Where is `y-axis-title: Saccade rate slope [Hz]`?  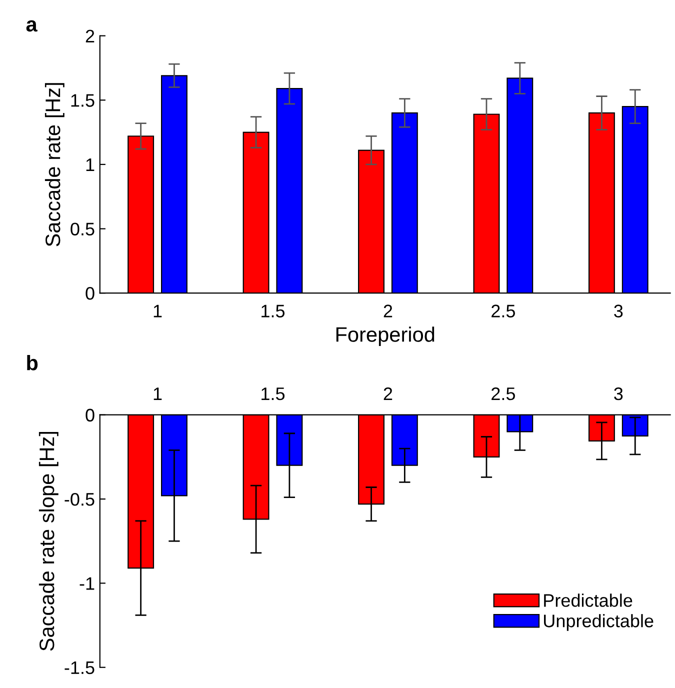
y-axis-title: Saccade rate slope [Hz] is located at coordinates (48, 541).